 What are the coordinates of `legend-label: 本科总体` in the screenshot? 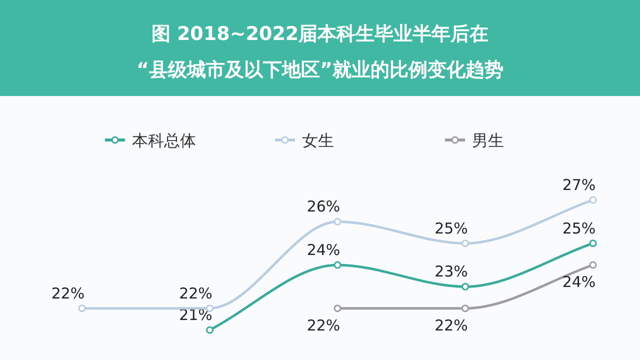 It's located at (164, 140).